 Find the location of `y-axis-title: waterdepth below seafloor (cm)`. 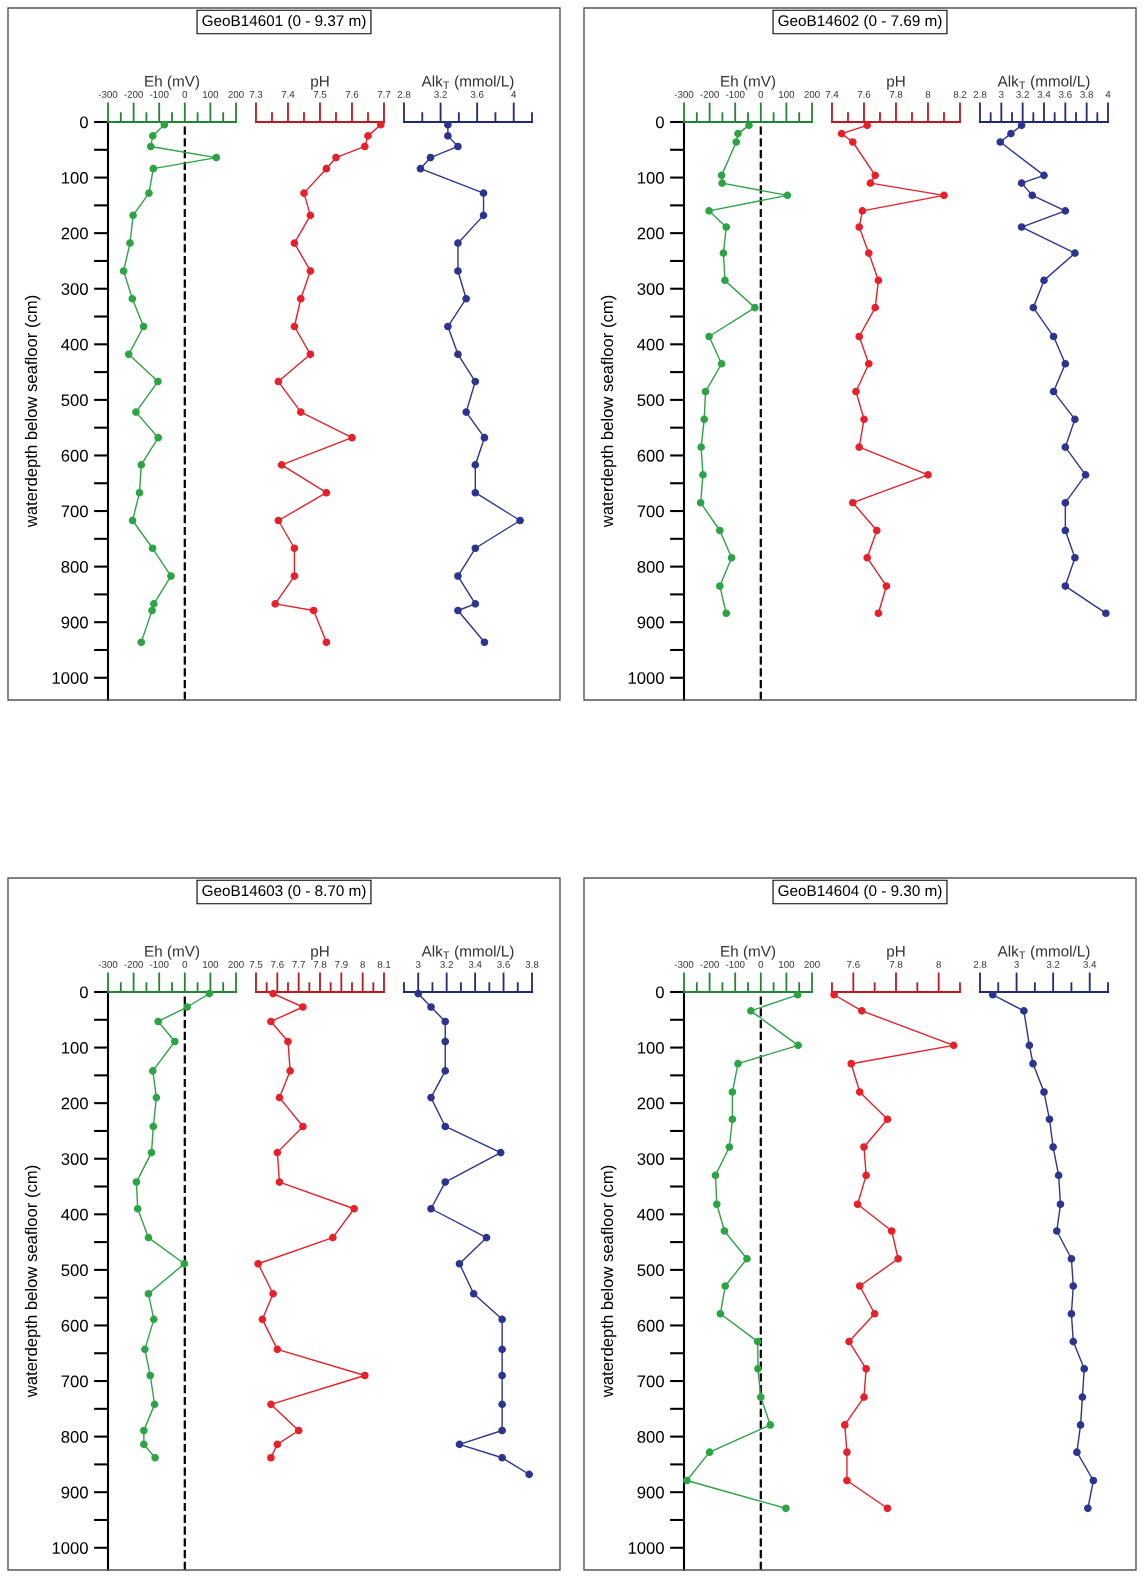

y-axis-title: waterdepth below seafloor (cm) is located at coordinates (608, 411).